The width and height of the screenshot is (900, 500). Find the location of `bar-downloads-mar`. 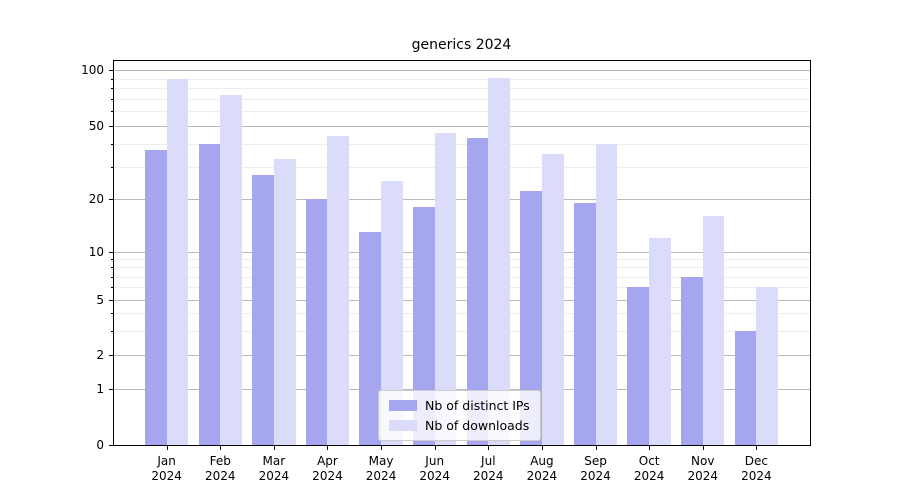

bar-downloads-mar is located at coordinates (284, 302).